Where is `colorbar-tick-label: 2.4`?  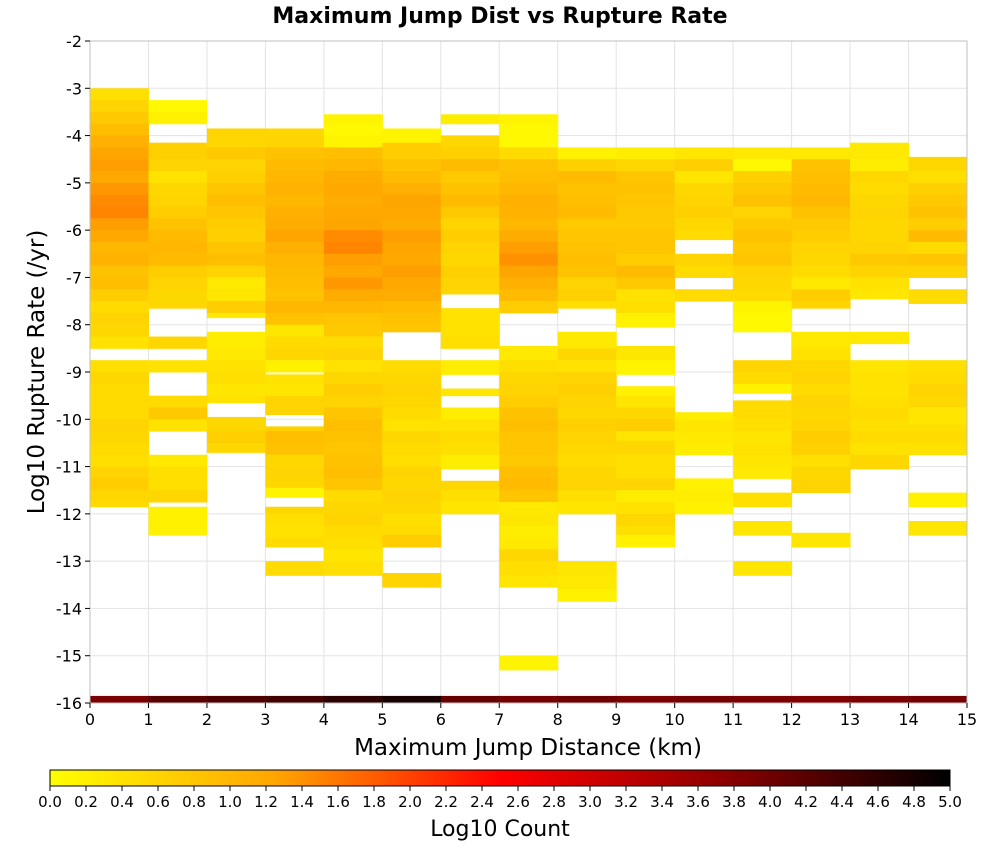
colorbar-tick-label: 2.4 is located at coordinates (482, 802).